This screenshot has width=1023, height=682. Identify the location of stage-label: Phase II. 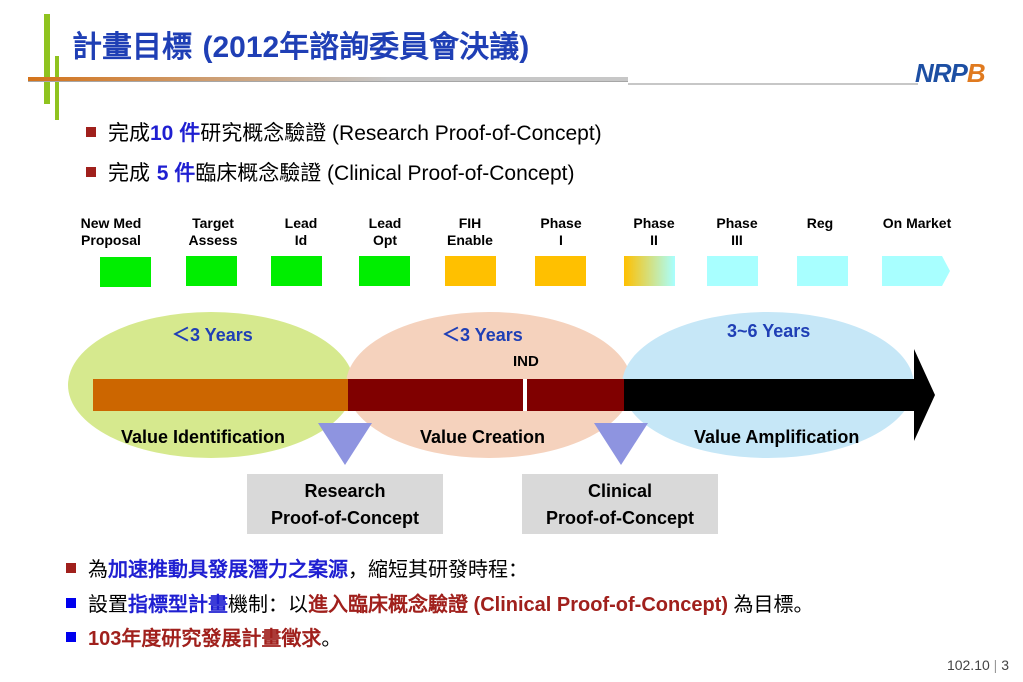
(654, 231).